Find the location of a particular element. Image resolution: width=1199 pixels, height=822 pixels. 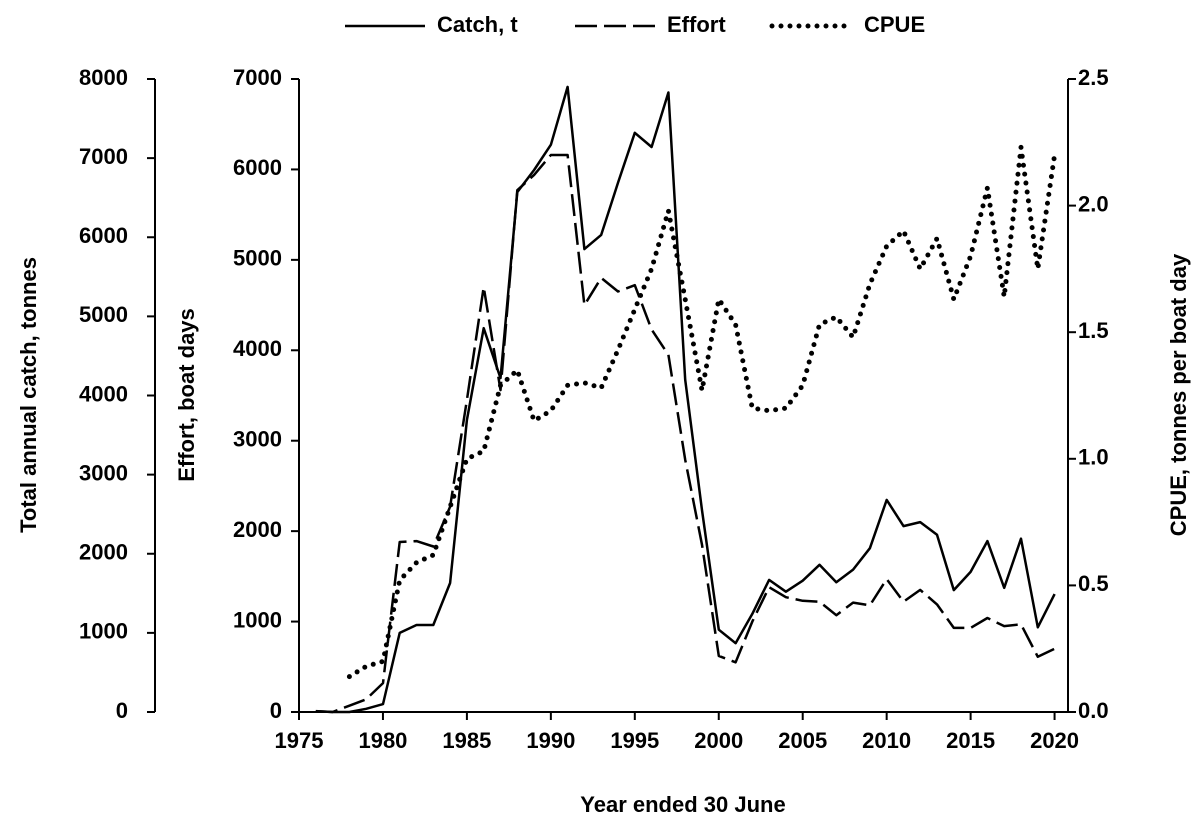

legend-label: CPUE is located at coordinates (894, 24).